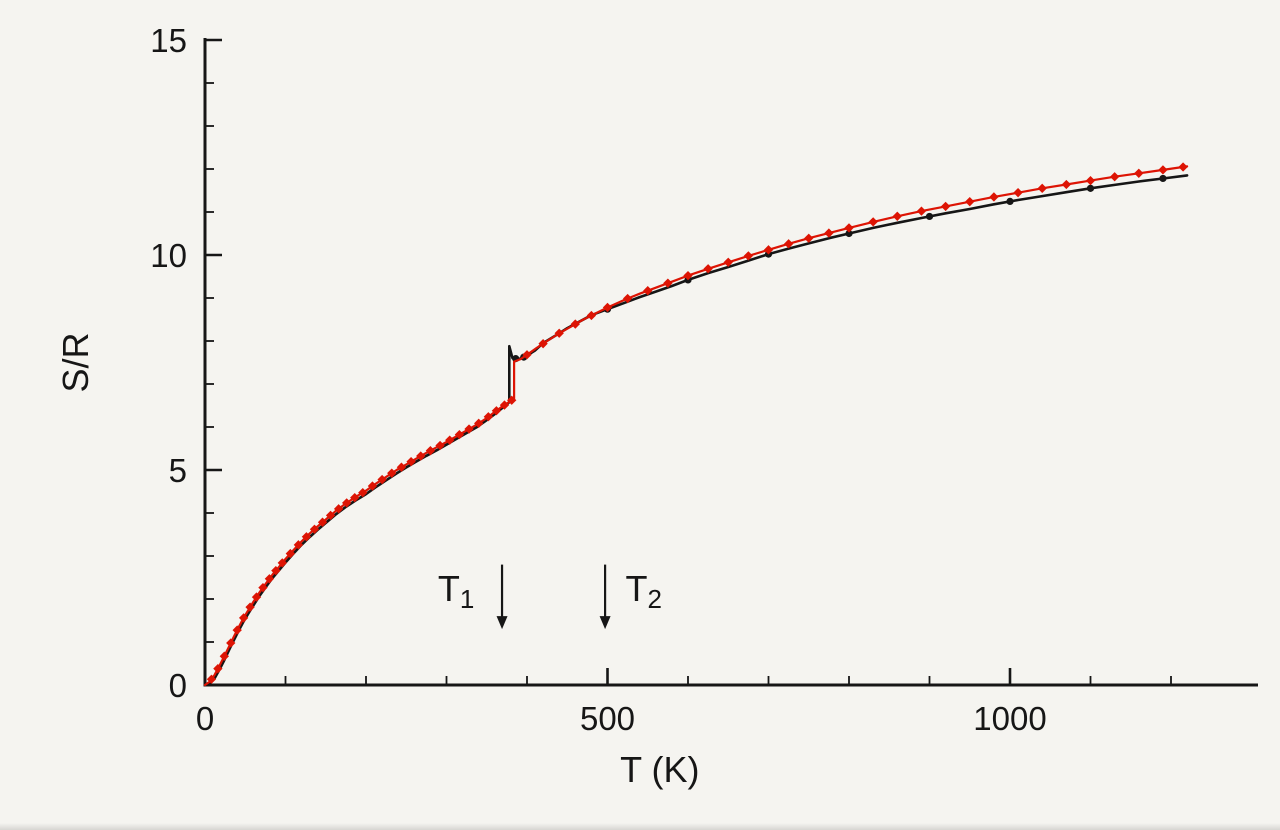 This screenshot has width=1280, height=830. Describe the element at coordinates (178, 470) in the screenshot. I see `y-tick-label: 5` at that location.